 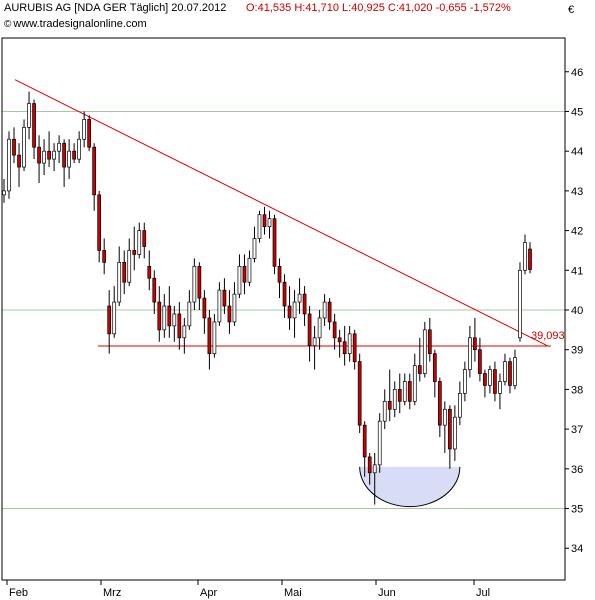 I want to click on currency-label: €, so click(x=571, y=10).